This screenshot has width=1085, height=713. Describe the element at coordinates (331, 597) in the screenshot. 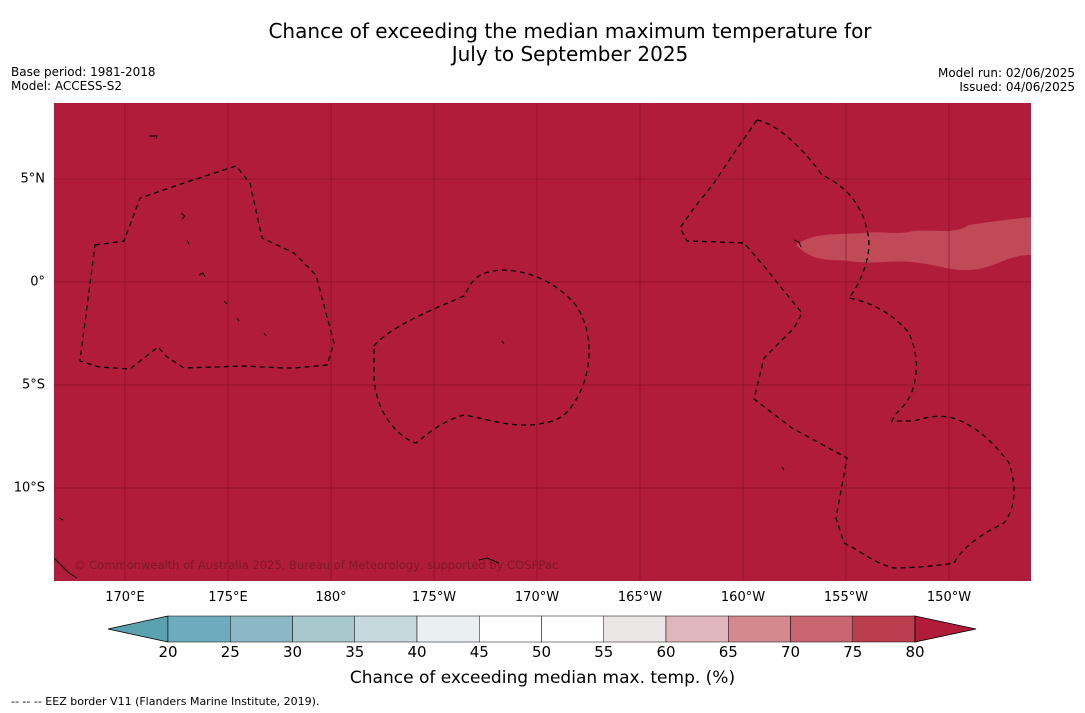

I see `lon-label: 180°` at that location.